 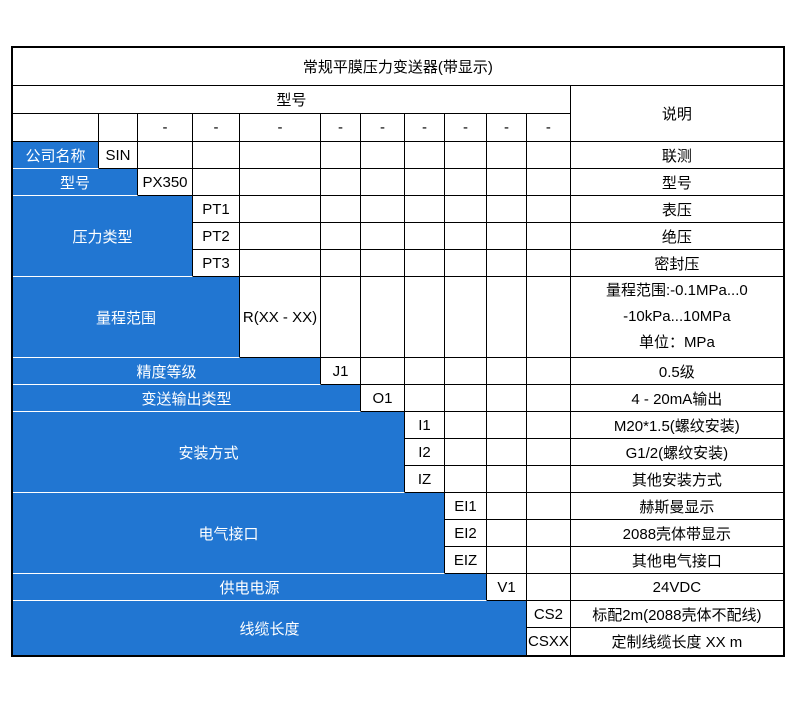 What do you see at coordinates (466, 560) in the screenshot?
I see `code-cell-eiz: EIZ` at bounding box center [466, 560].